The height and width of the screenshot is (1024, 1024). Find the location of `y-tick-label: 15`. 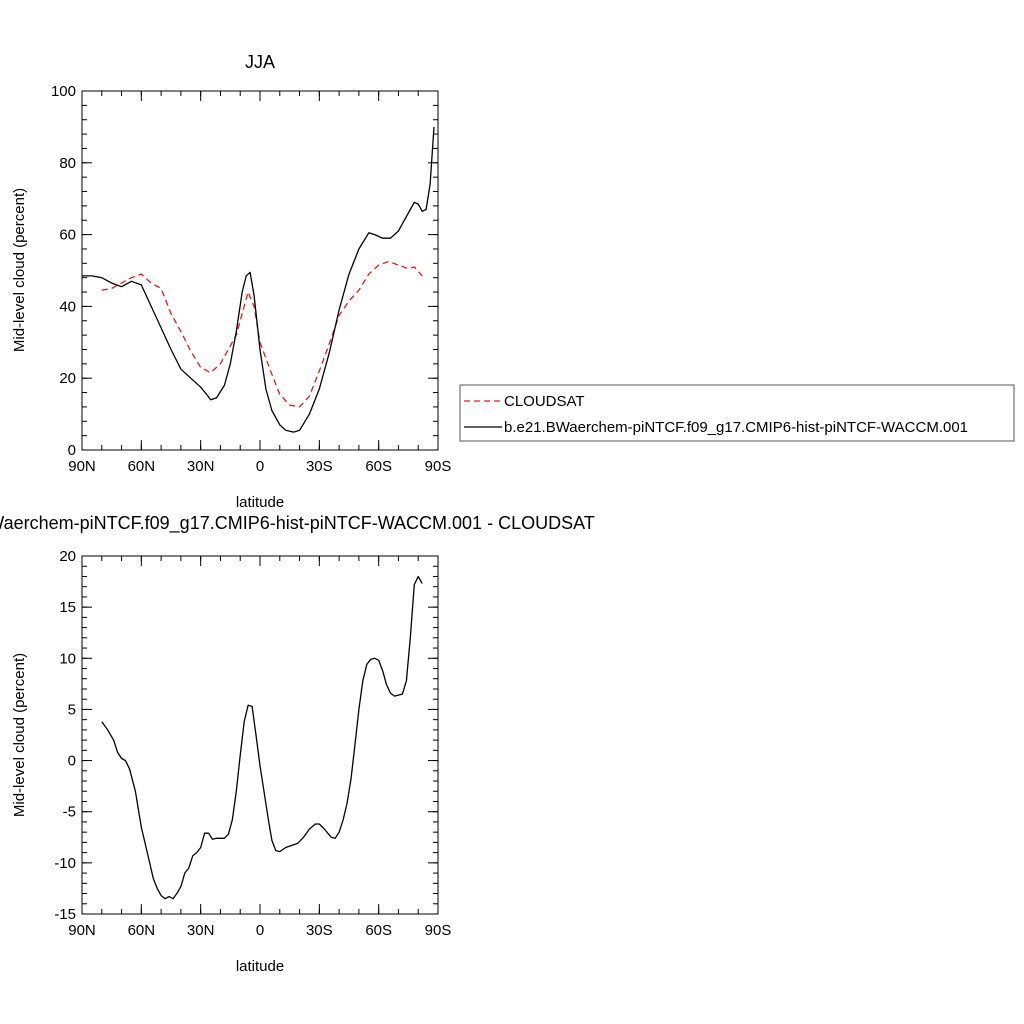

y-tick-label: 15 is located at coordinates (67, 607).